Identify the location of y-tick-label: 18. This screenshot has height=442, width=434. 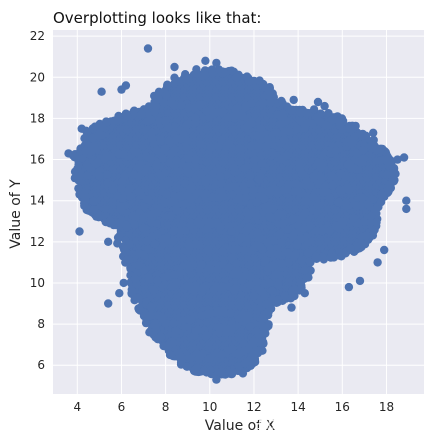
(37, 118).